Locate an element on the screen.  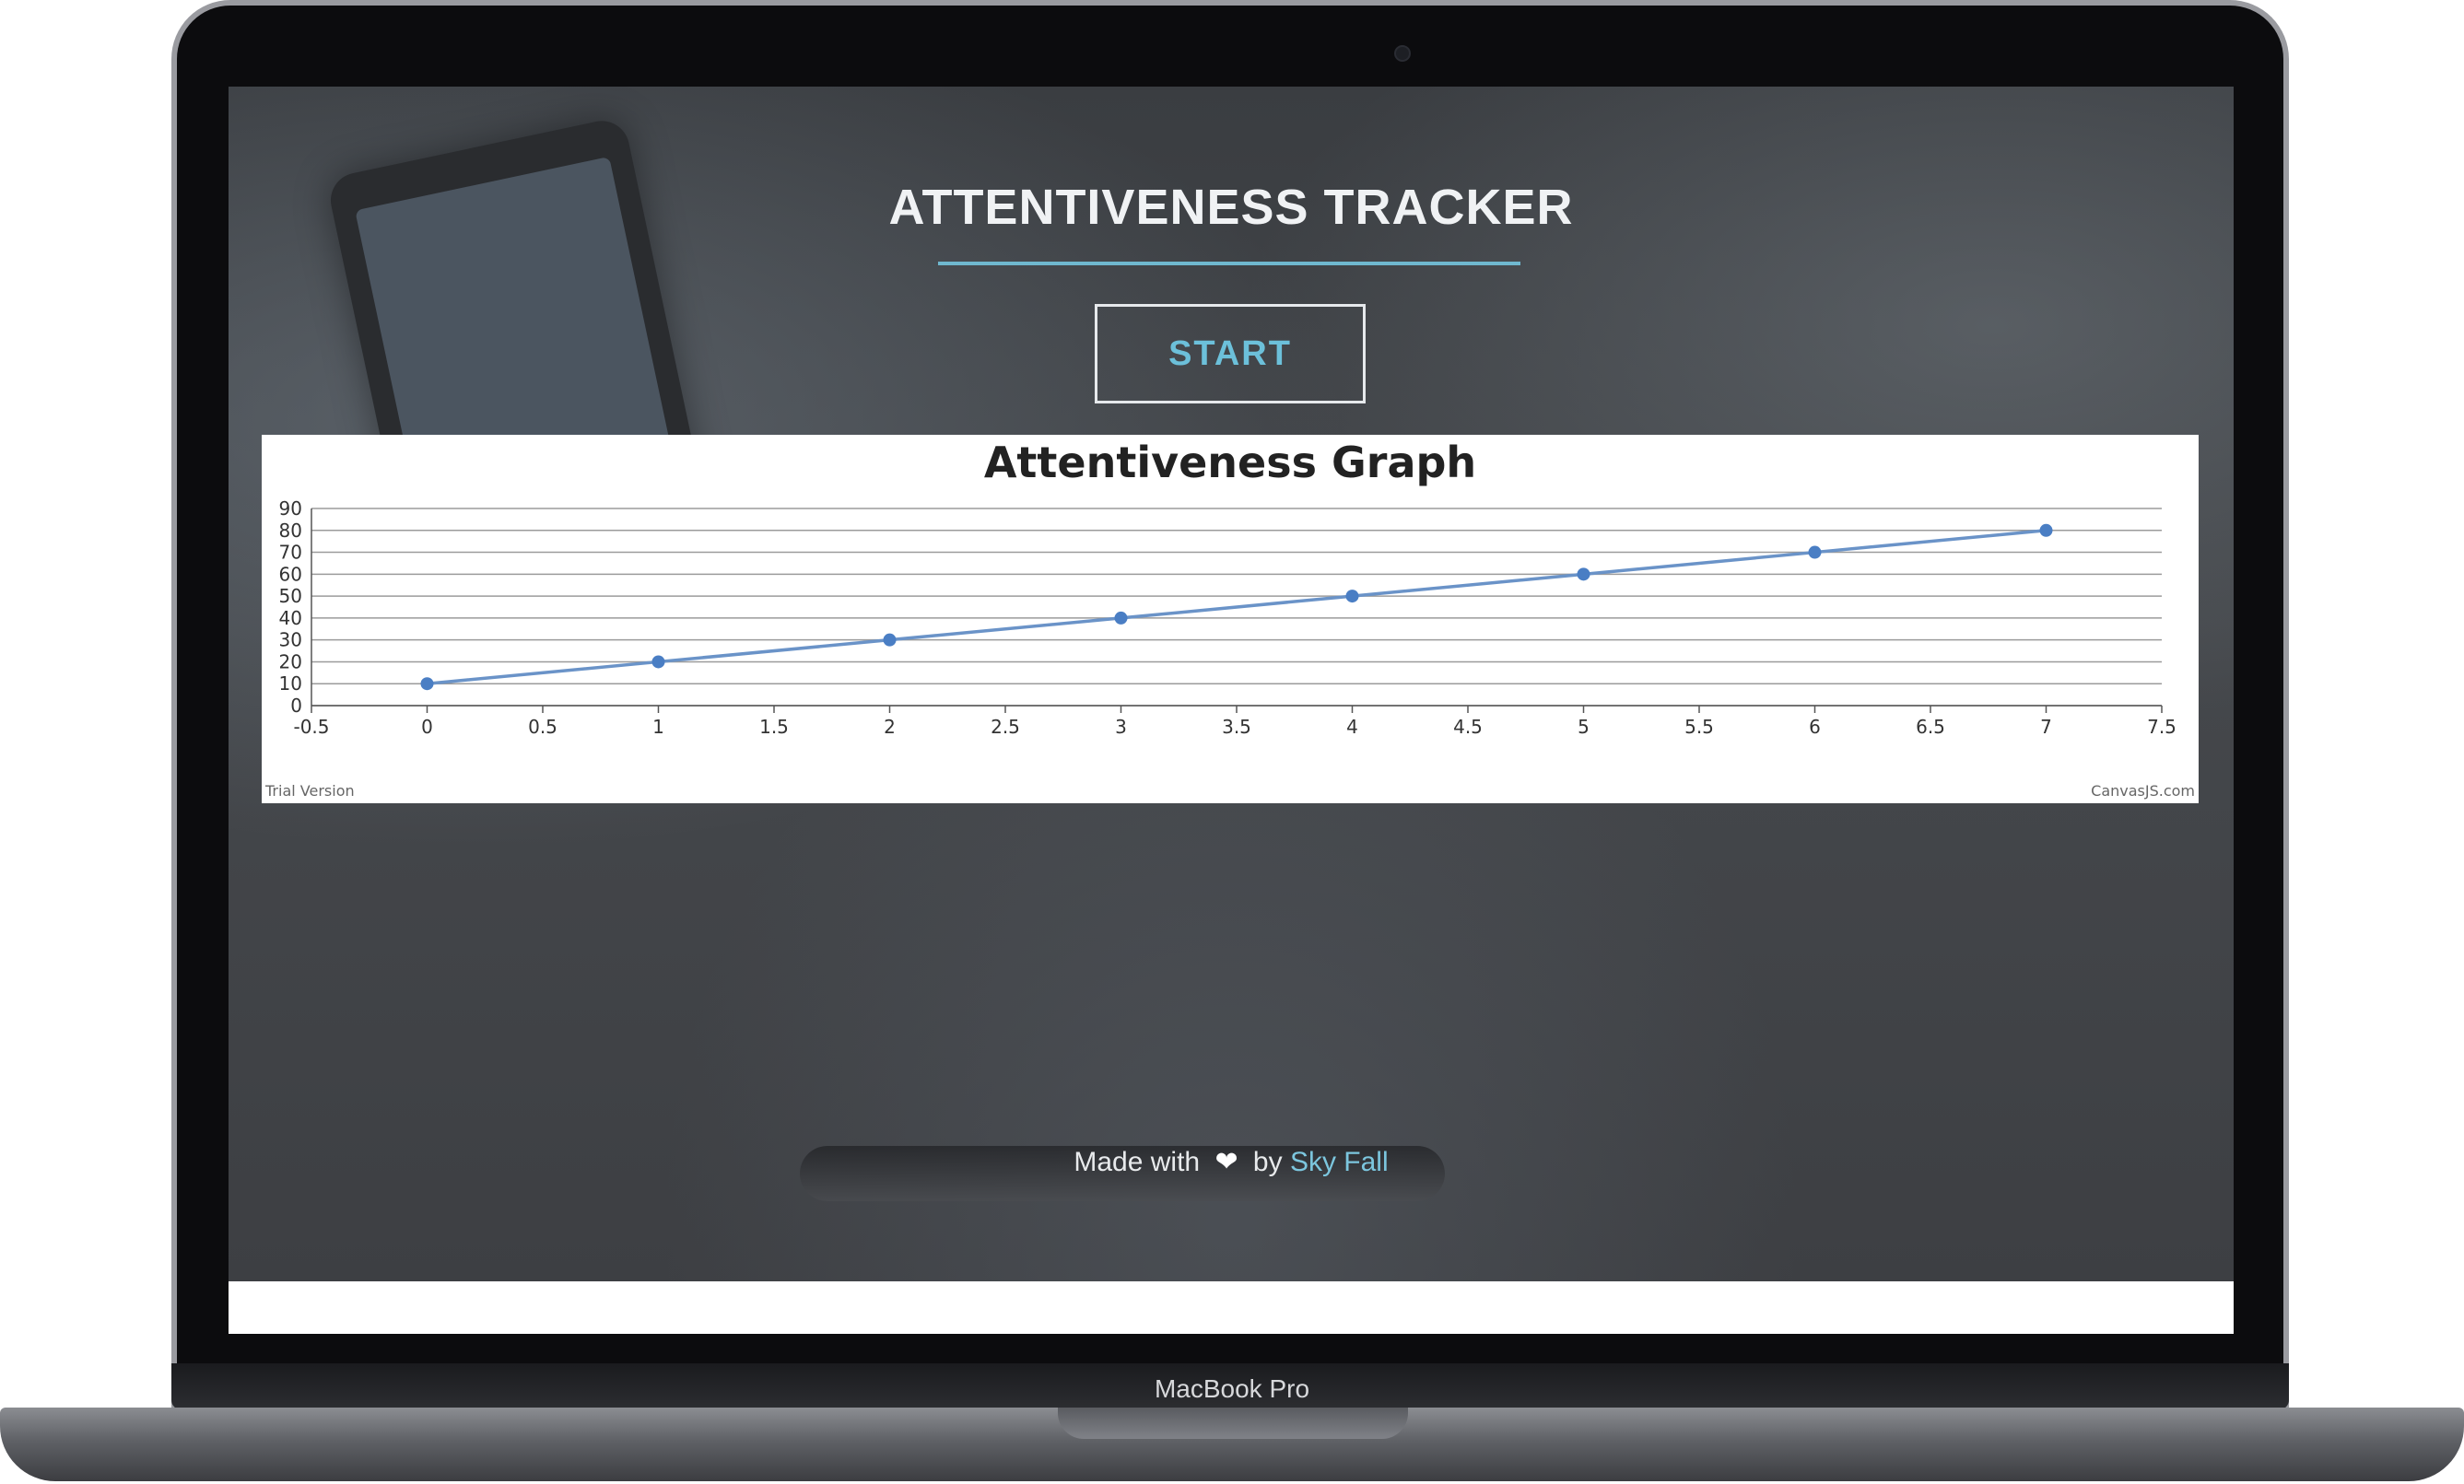
watermark-trial: Trial Version is located at coordinates (309, 791).